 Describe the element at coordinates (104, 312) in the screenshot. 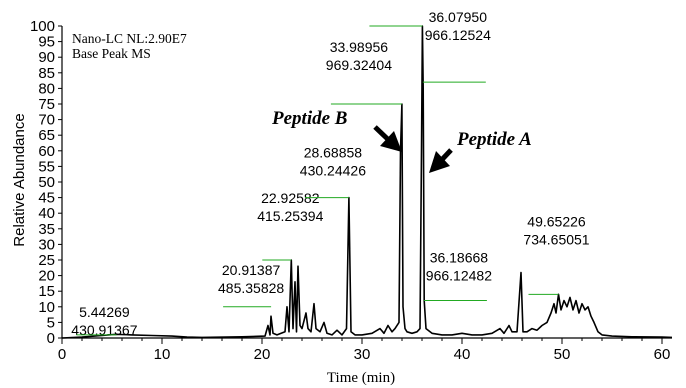

I see `peak-label-rt: 5.44269` at that location.